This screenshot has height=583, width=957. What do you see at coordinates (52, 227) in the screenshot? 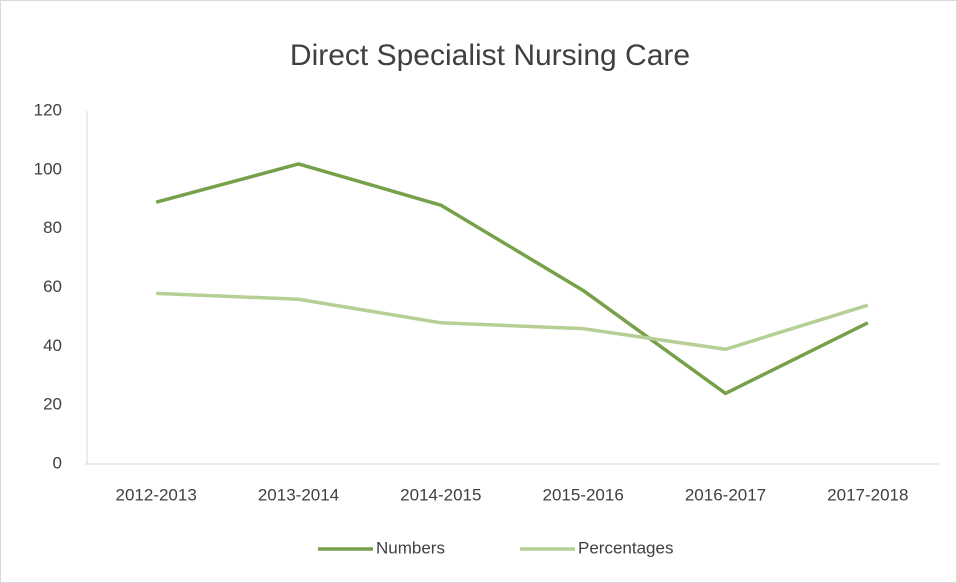
I see `y-tick-label: 80` at bounding box center [52, 227].